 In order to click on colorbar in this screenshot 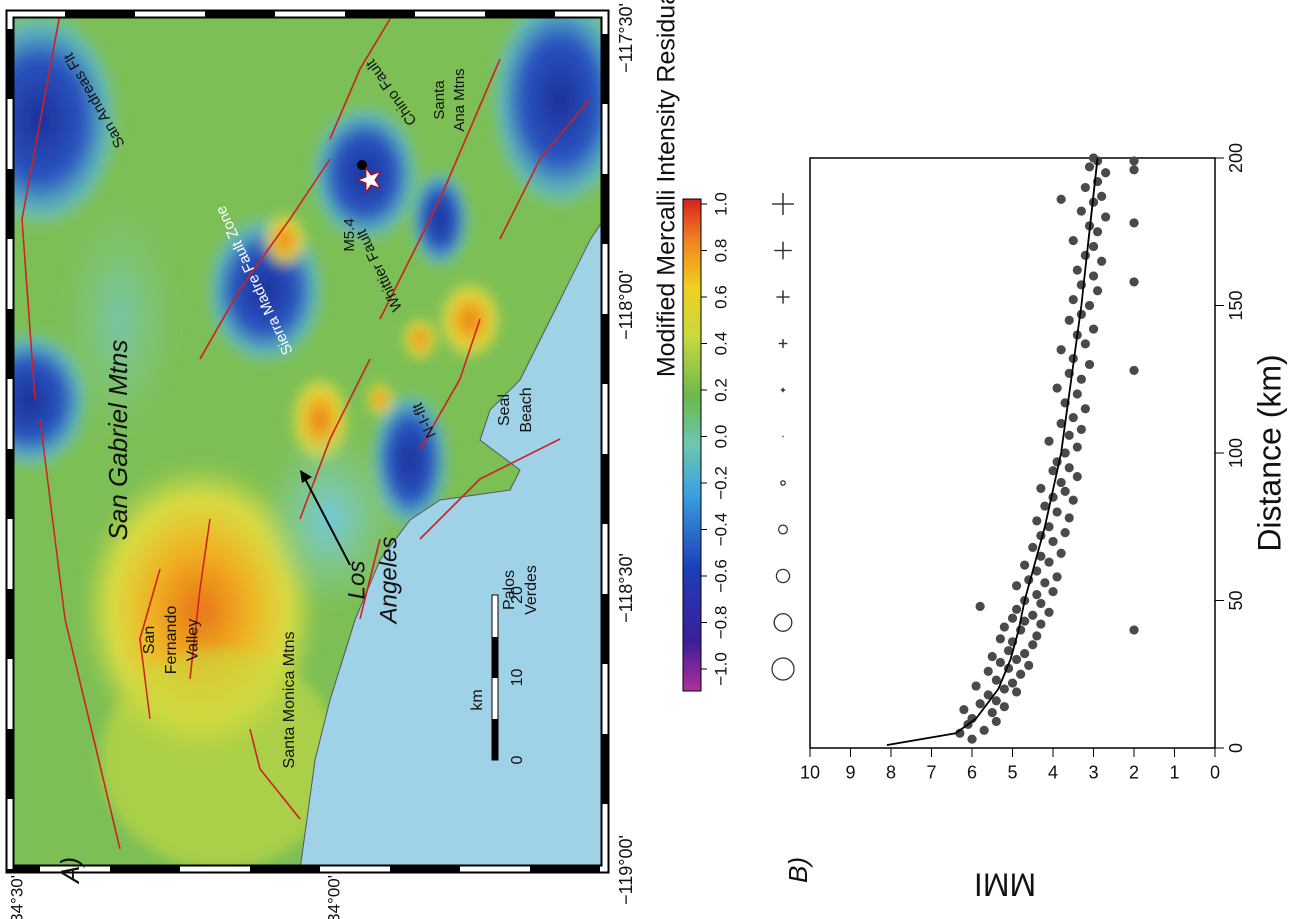, I will do `click(692, 445)`.